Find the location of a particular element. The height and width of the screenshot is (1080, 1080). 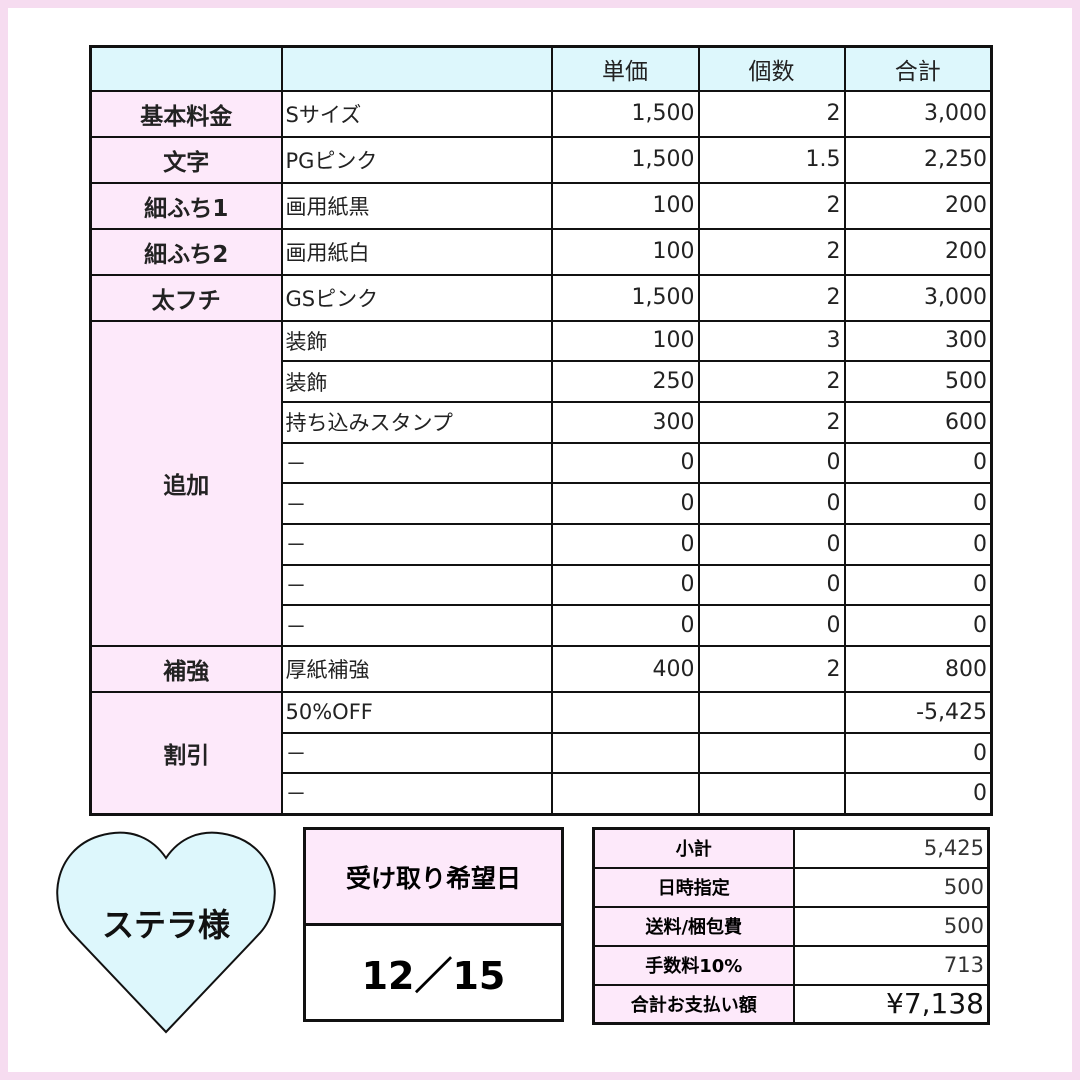

customer-name: ステラ様 is located at coordinates (165, 925).